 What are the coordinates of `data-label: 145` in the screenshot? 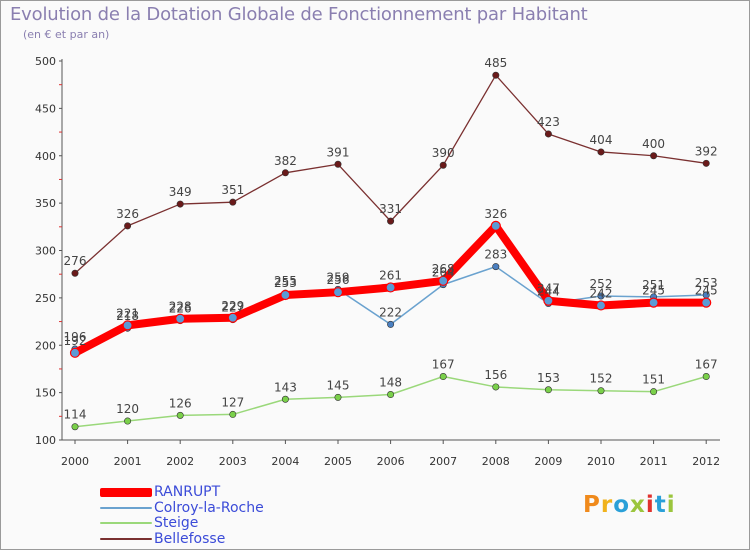 It's located at (338, 385).